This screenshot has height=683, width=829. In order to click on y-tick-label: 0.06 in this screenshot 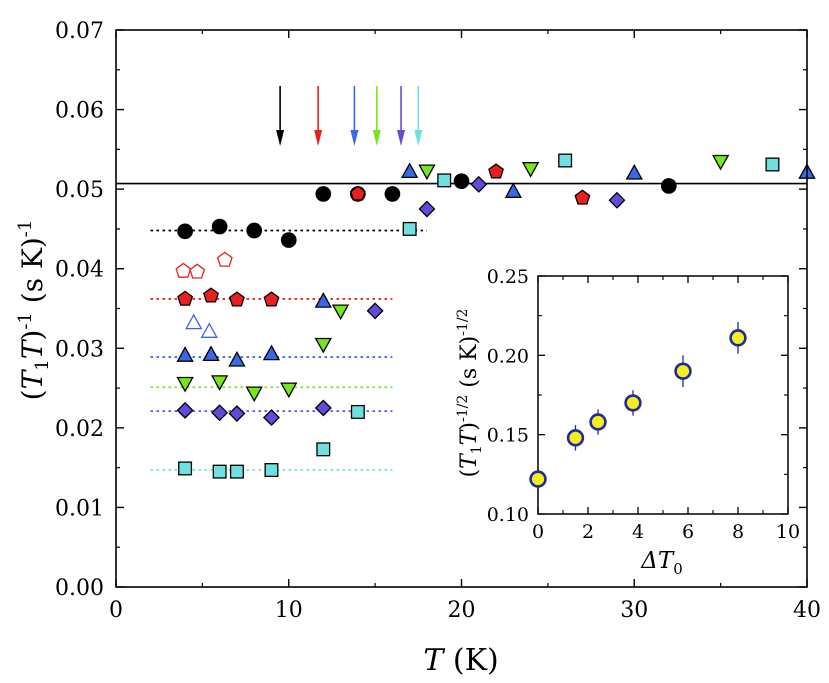, I will do `click(79, 111)`.